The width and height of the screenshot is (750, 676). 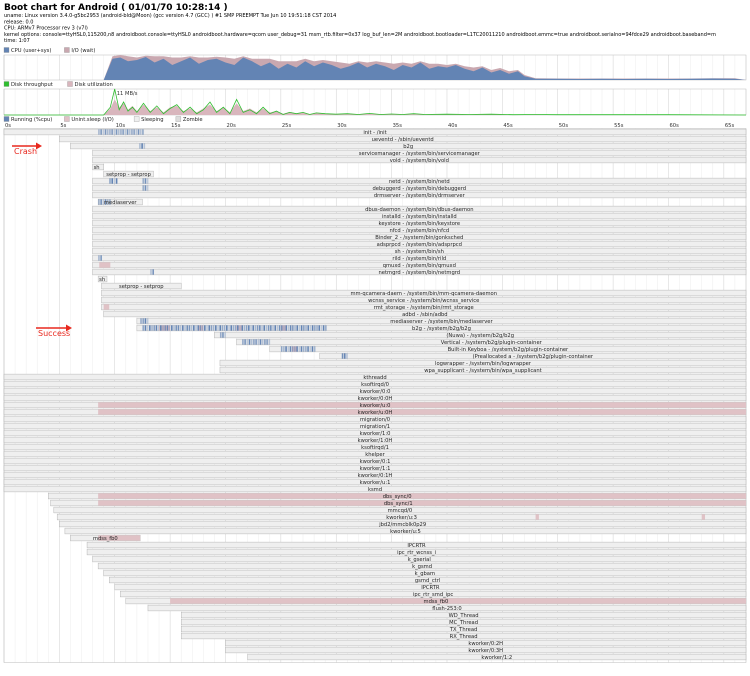 I want to click on x-tick-label: 45s, so click(x=508, y=126).